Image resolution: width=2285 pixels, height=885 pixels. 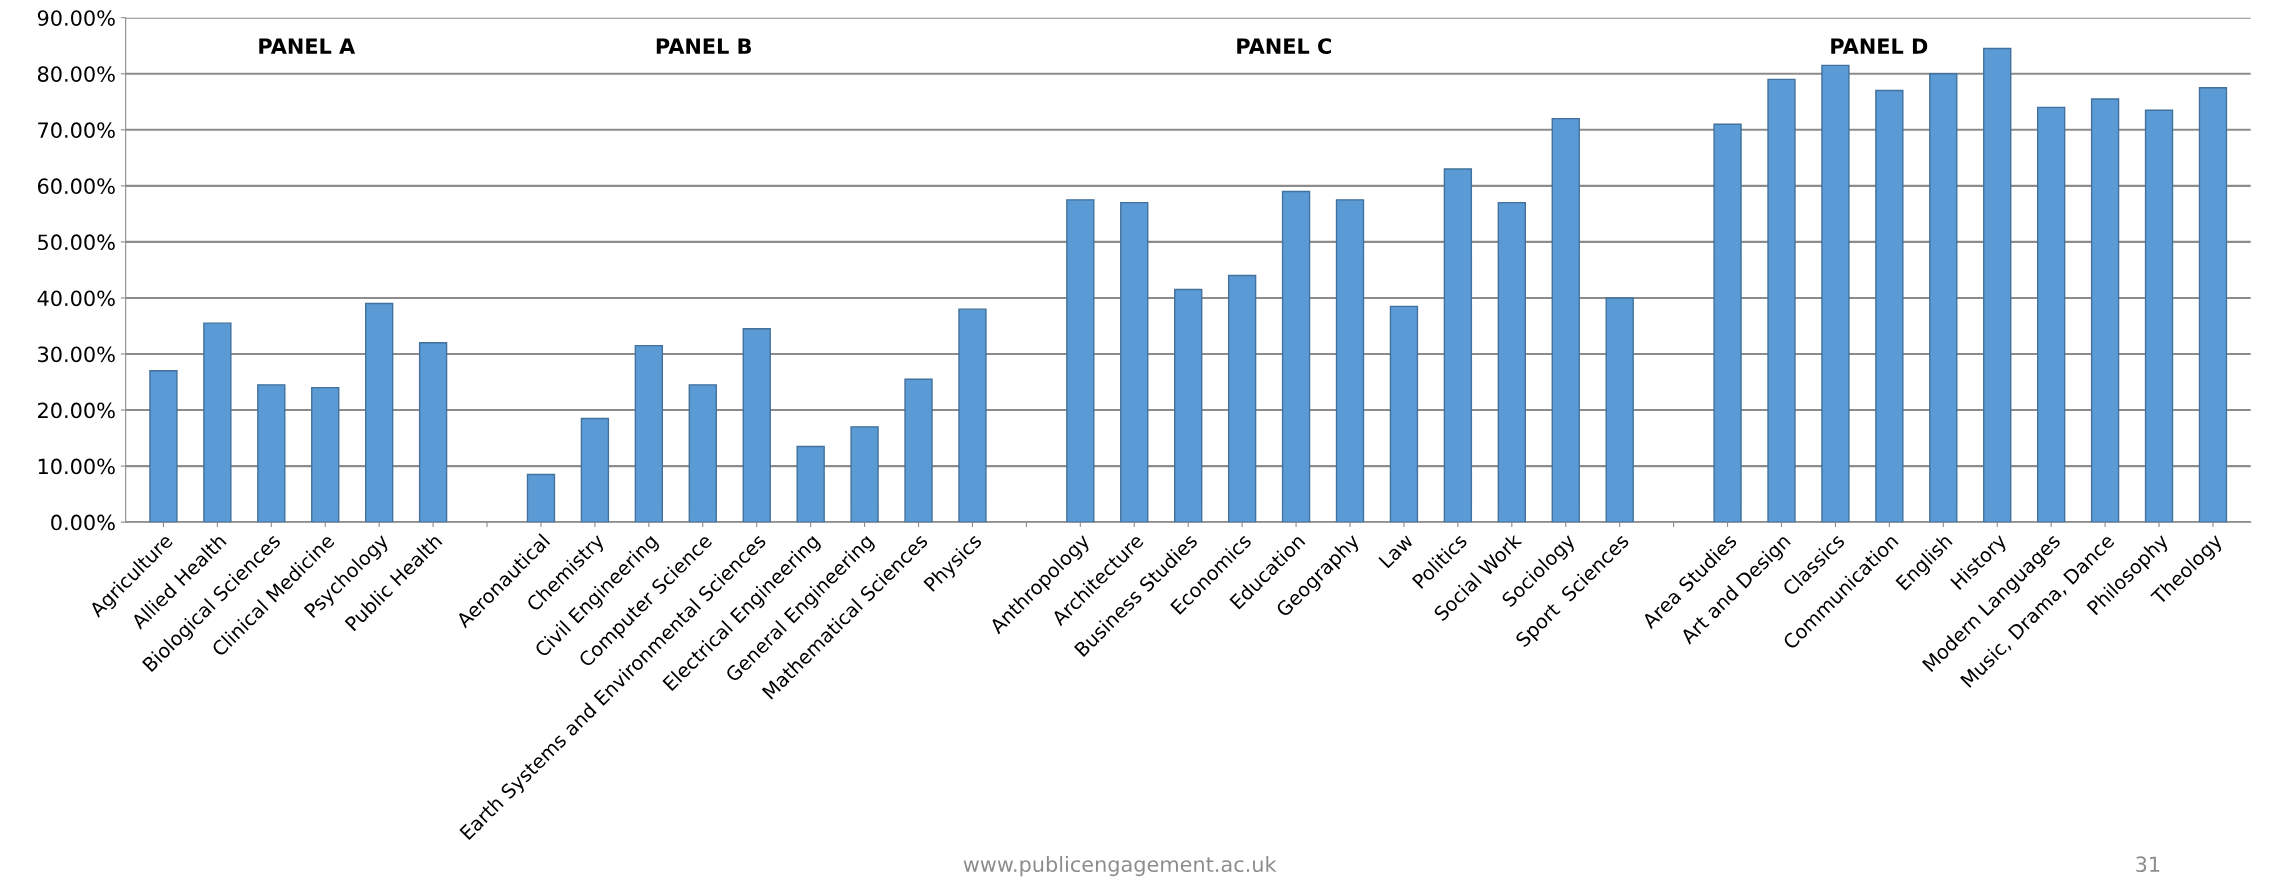 I want to click on y-tick-label: 60.00%, so click(x=76, y=186).